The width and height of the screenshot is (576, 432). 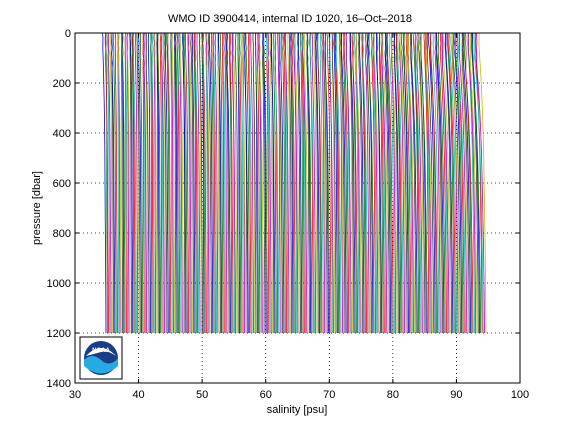 I want to click on x-tick-label: 70, so click(x=329, y=395).